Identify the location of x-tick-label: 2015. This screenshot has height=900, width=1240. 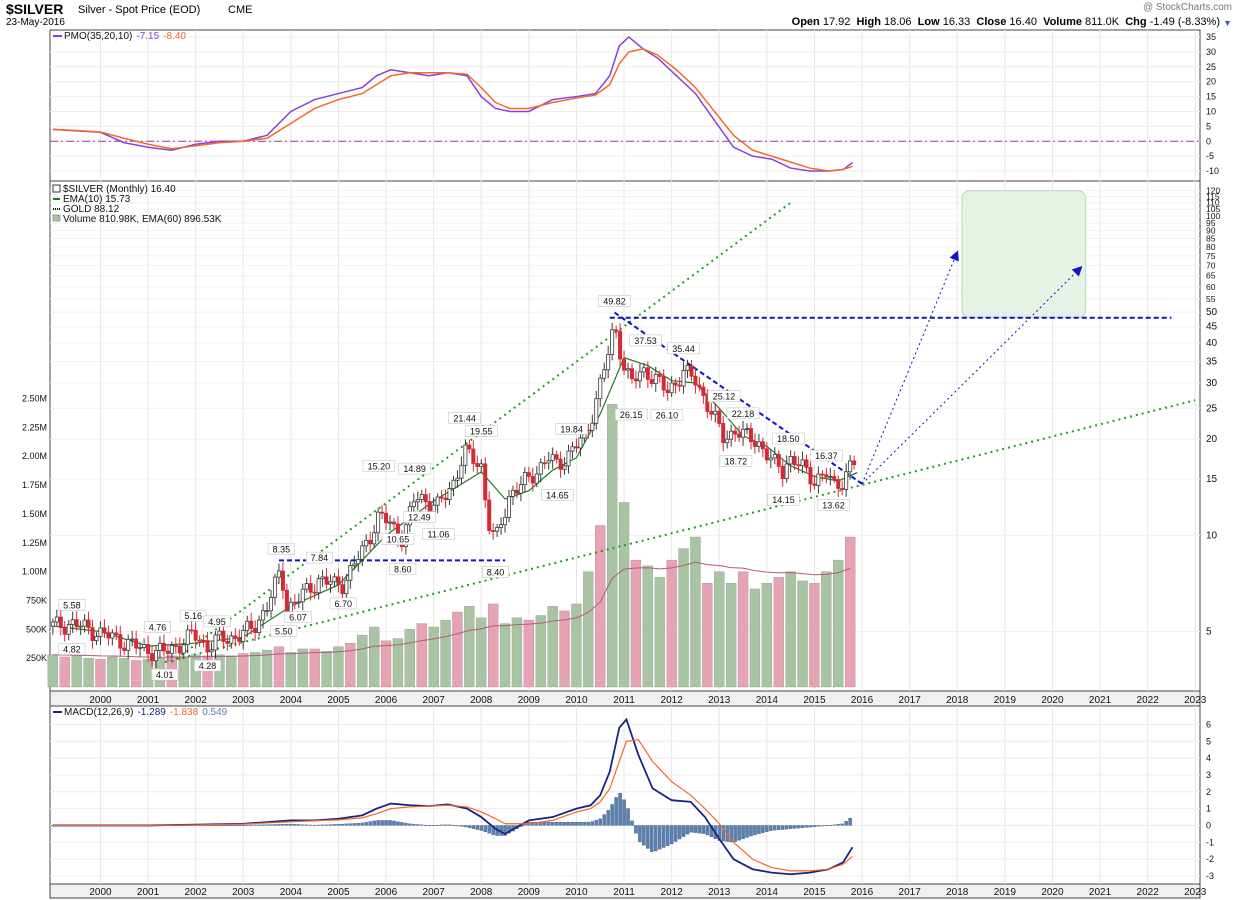
(814, 700).